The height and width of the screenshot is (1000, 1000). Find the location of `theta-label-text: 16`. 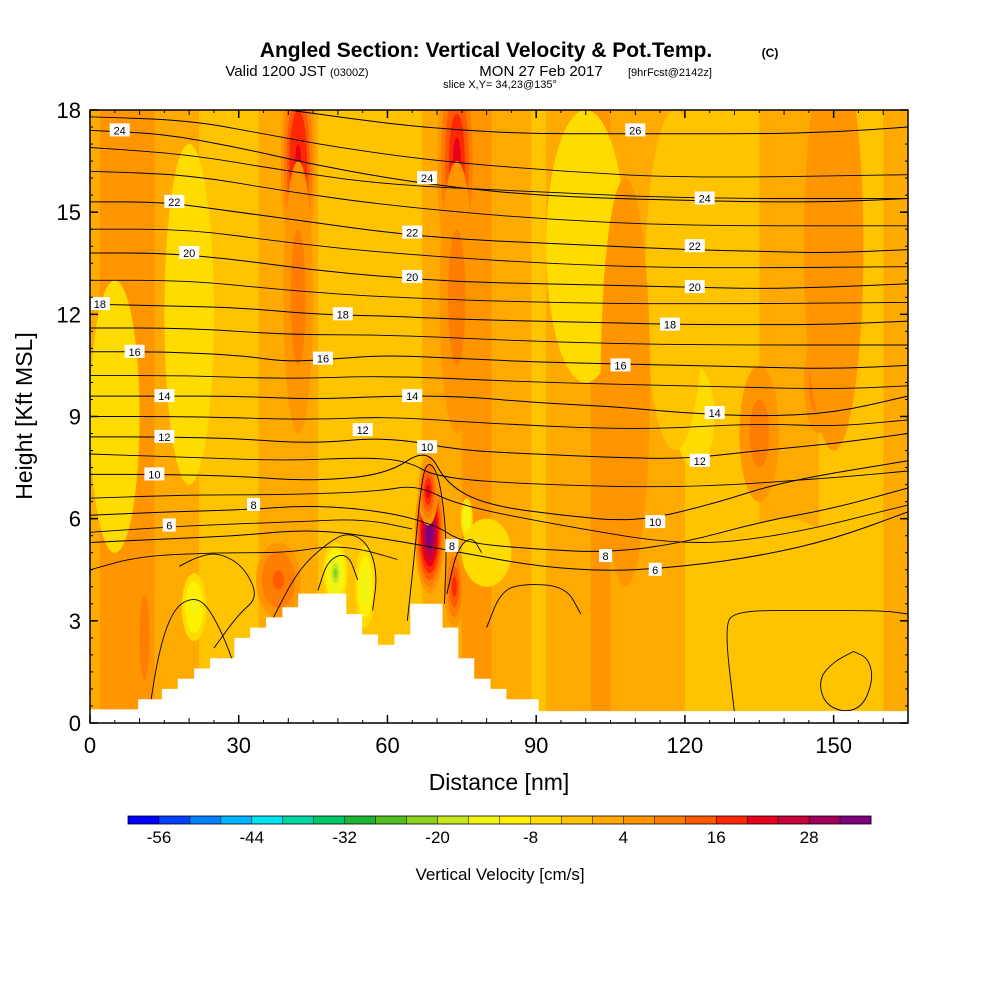

theta-label-text: 16 is located at coordinates (134, 353).